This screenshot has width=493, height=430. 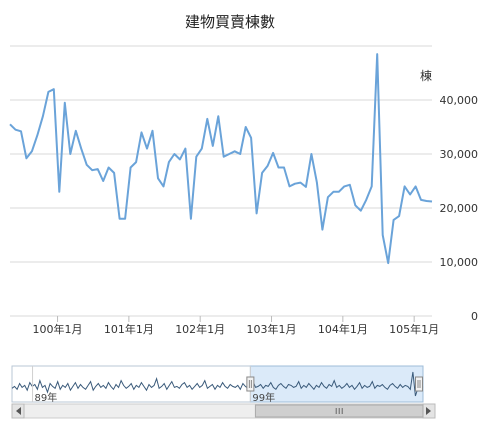 I want to click on chart-title: 建物買賣棟數, so click(x=230, y=22).